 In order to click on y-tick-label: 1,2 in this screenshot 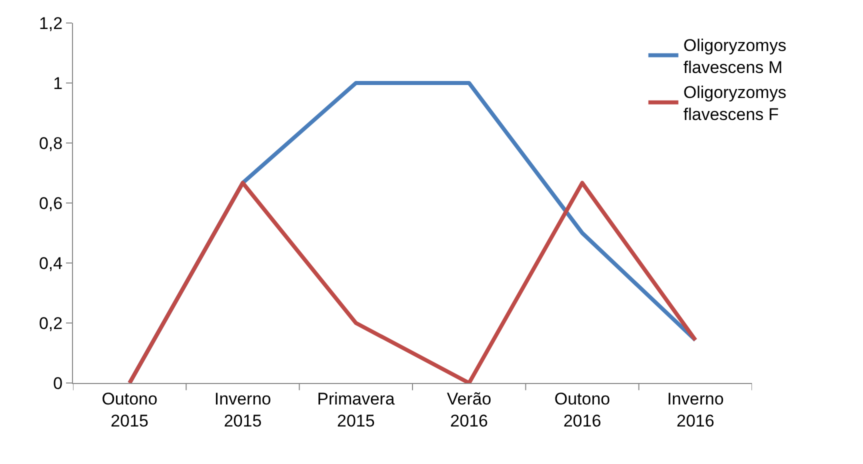, I will do `click(50, 23)`.